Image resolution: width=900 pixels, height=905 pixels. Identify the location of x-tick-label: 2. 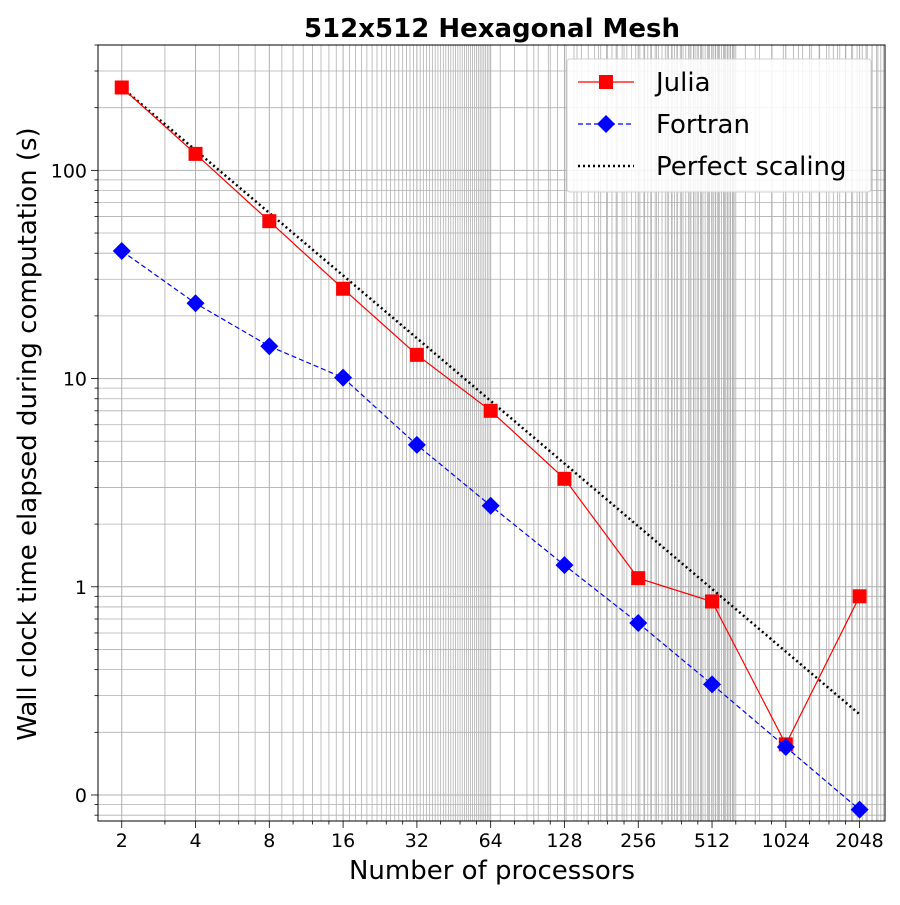
(122, 841).